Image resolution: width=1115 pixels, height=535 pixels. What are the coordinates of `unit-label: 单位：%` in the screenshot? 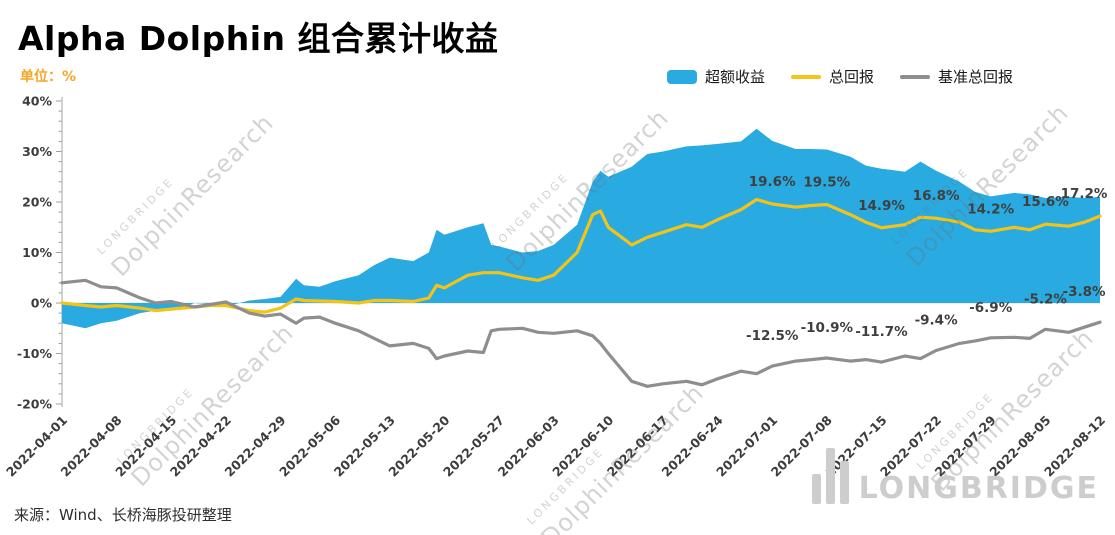 It's located at (48, 77).